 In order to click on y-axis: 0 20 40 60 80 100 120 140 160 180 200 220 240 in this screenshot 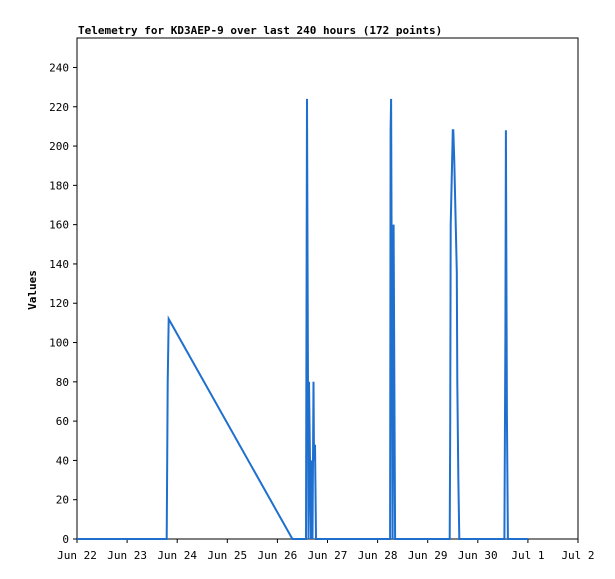, I will do `click(63, 303)`.